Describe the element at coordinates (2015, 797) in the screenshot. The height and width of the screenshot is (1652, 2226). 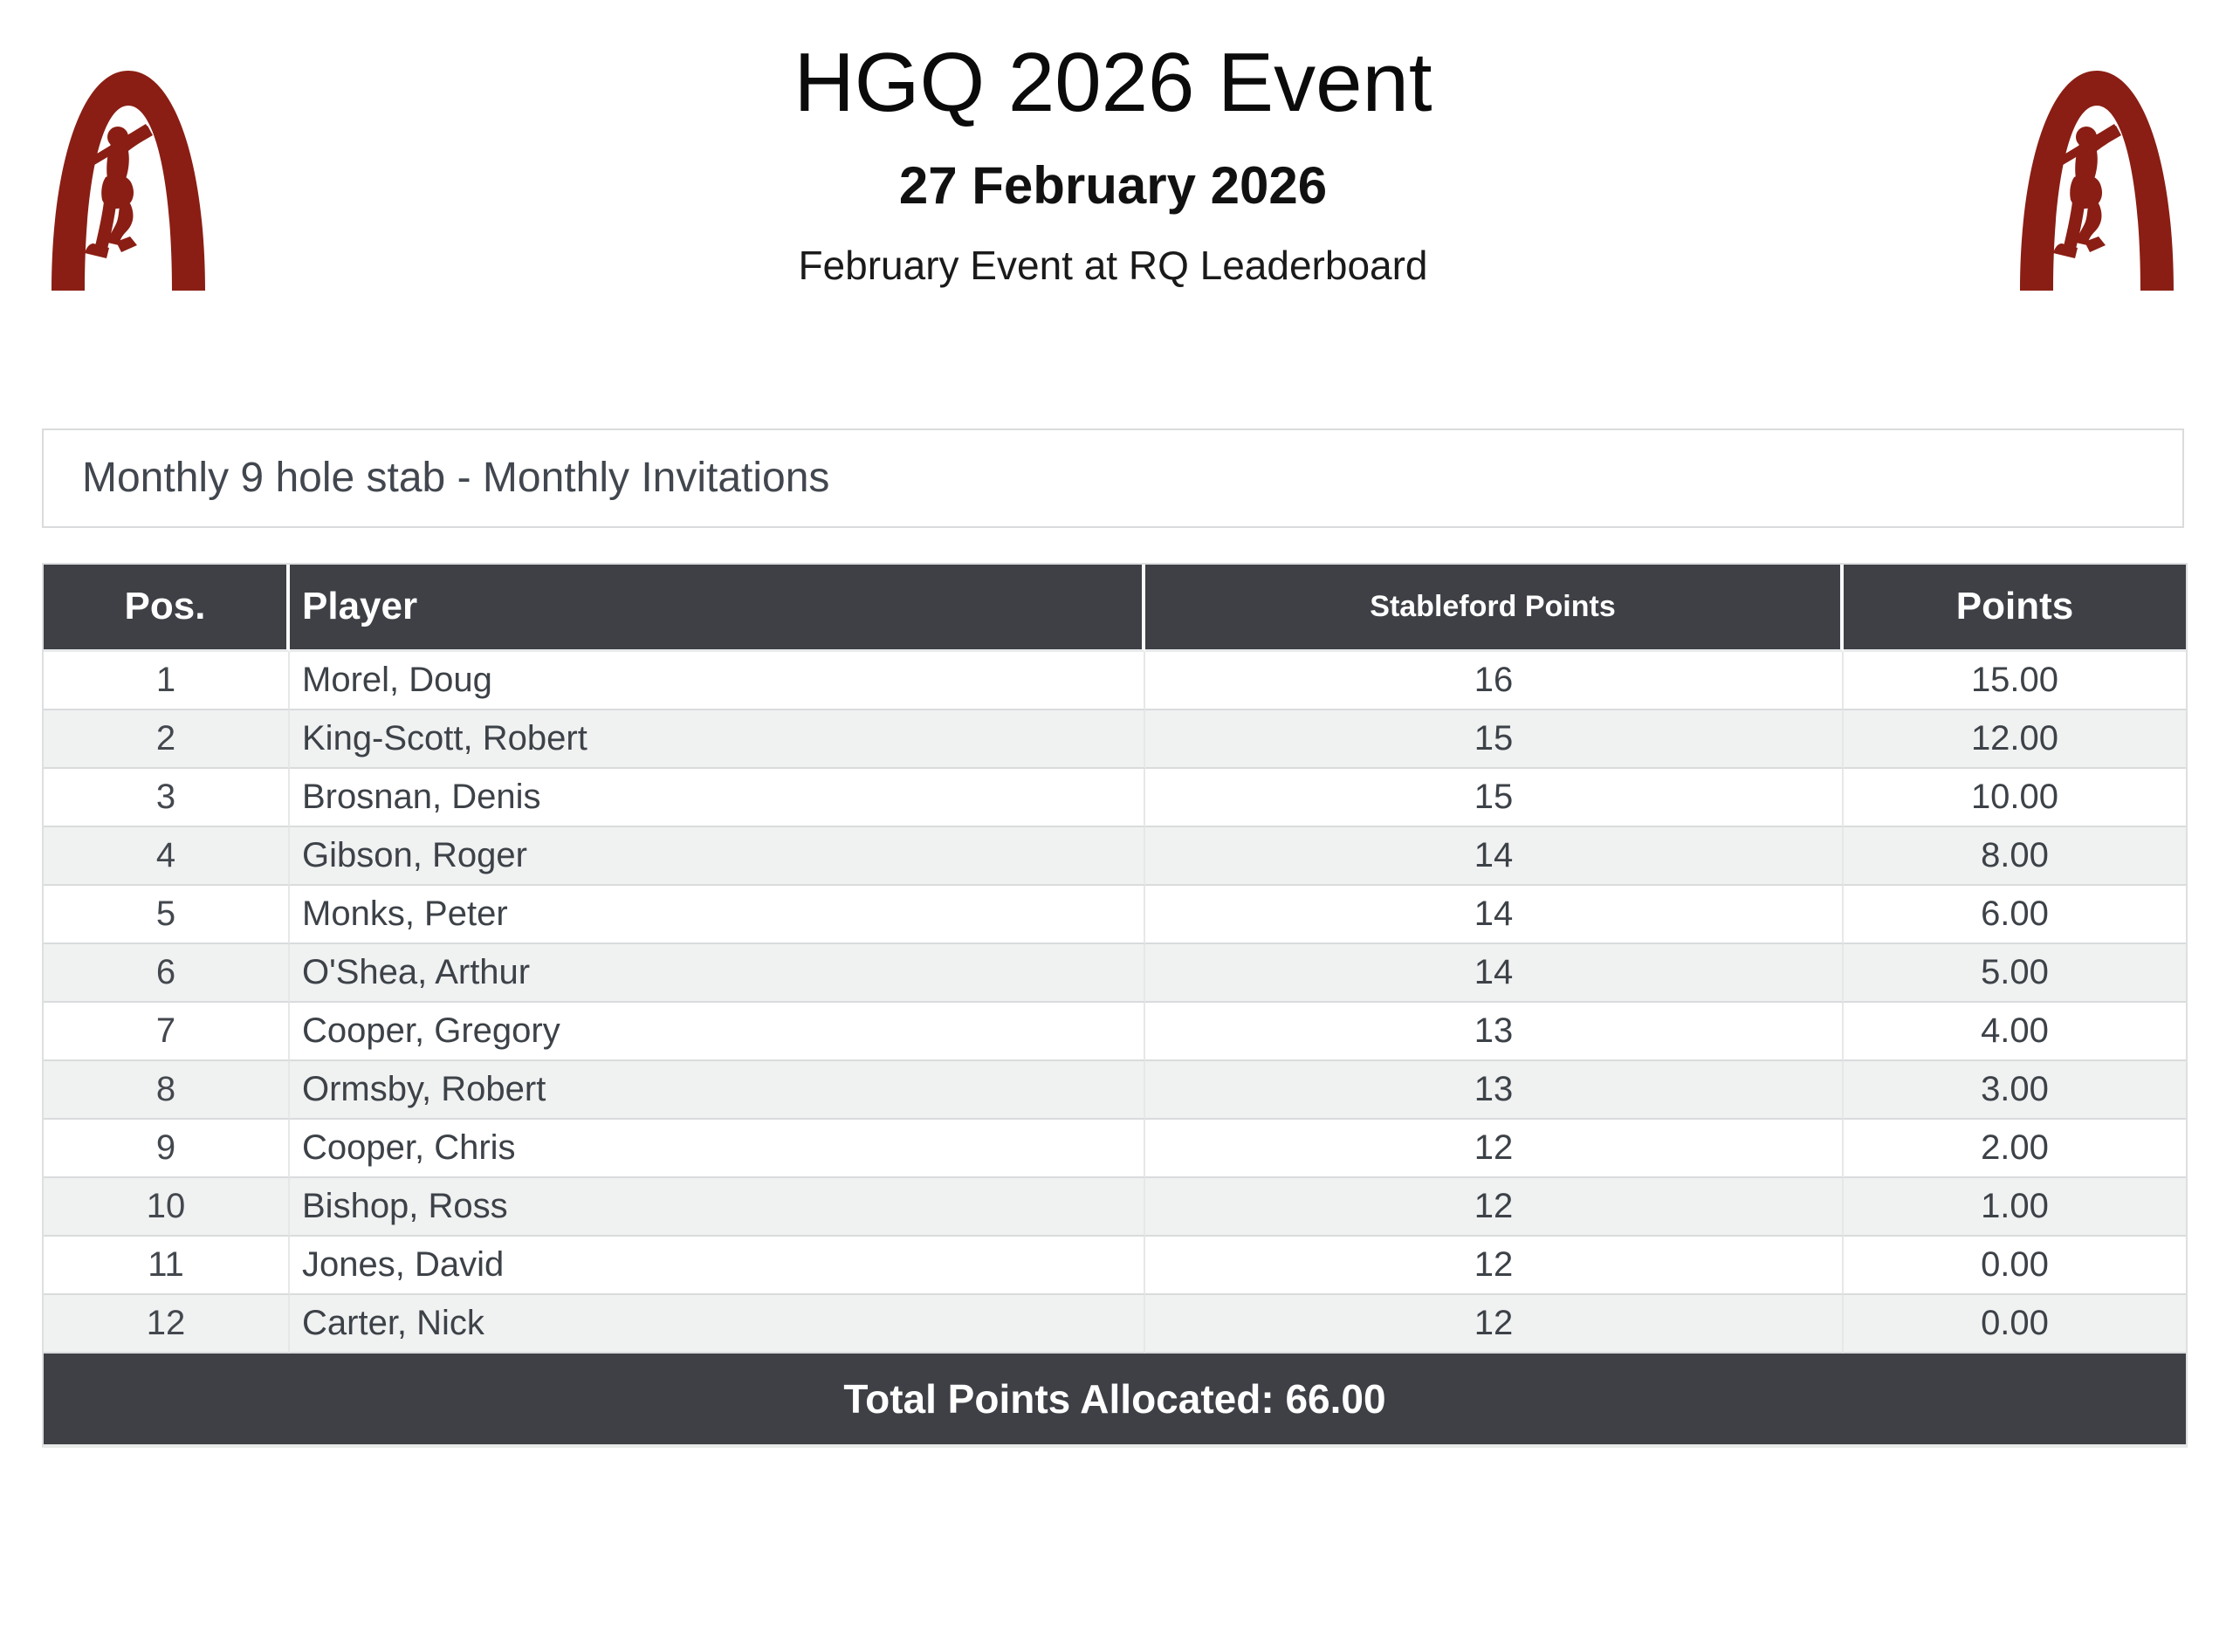
I see `points-cell: 10.00` at that location.